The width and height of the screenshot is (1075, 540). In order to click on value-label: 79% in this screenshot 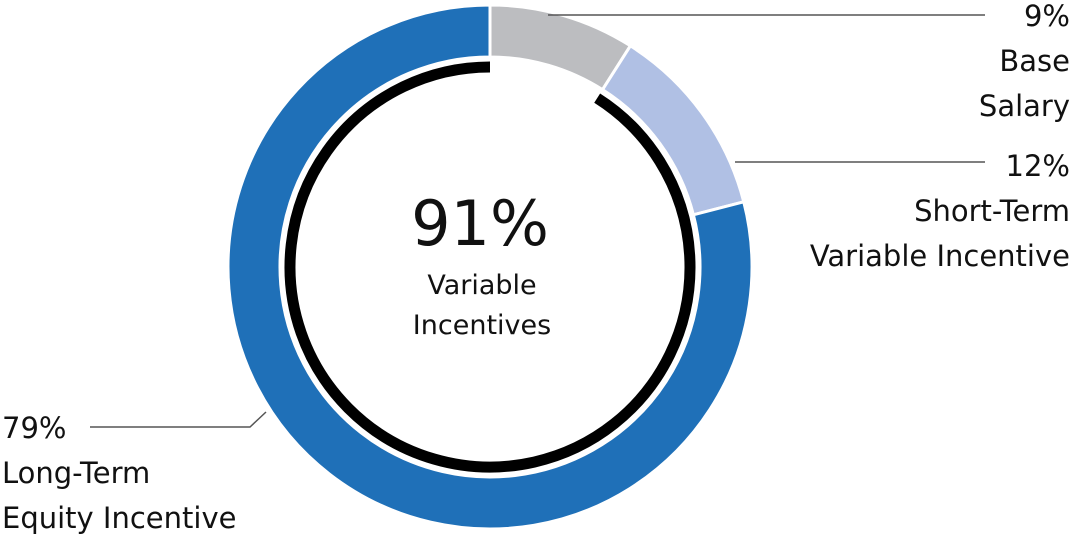, I will do `click(34, 428)`.